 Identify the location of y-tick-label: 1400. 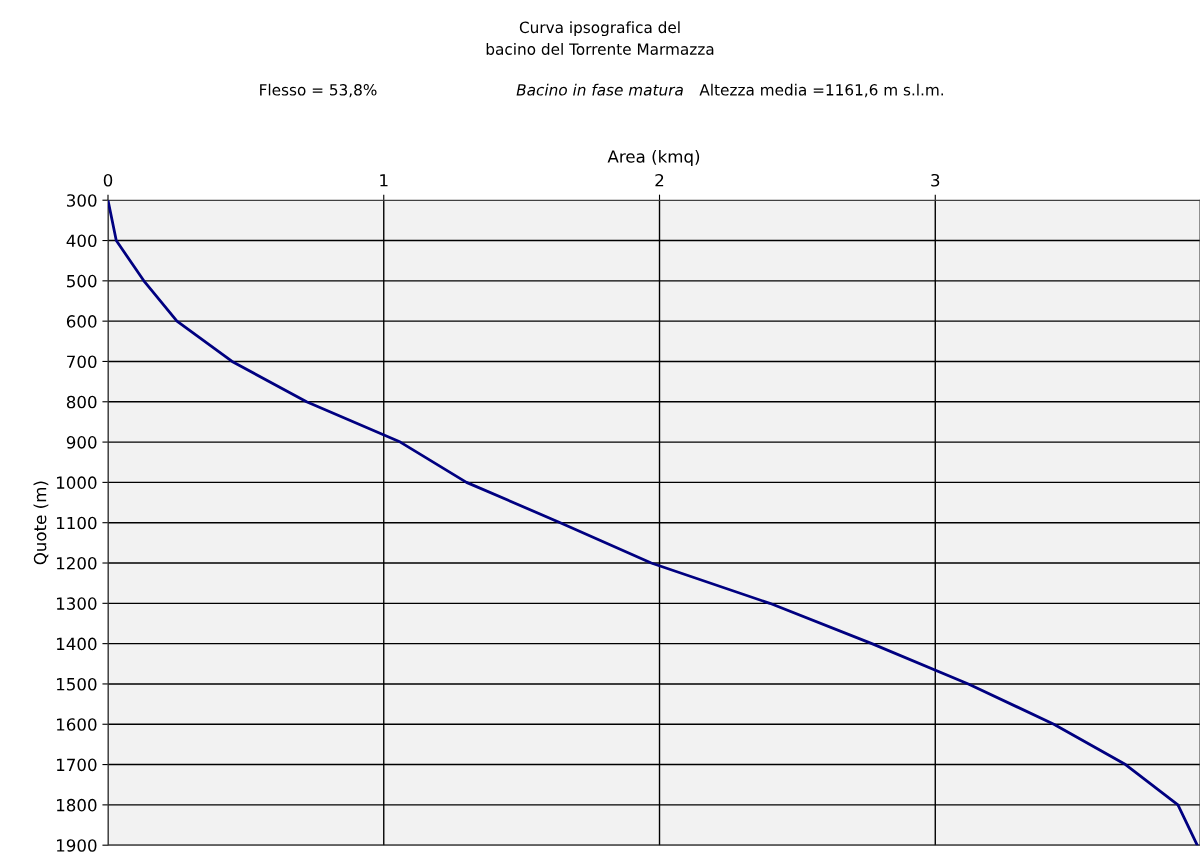
(77, 644).